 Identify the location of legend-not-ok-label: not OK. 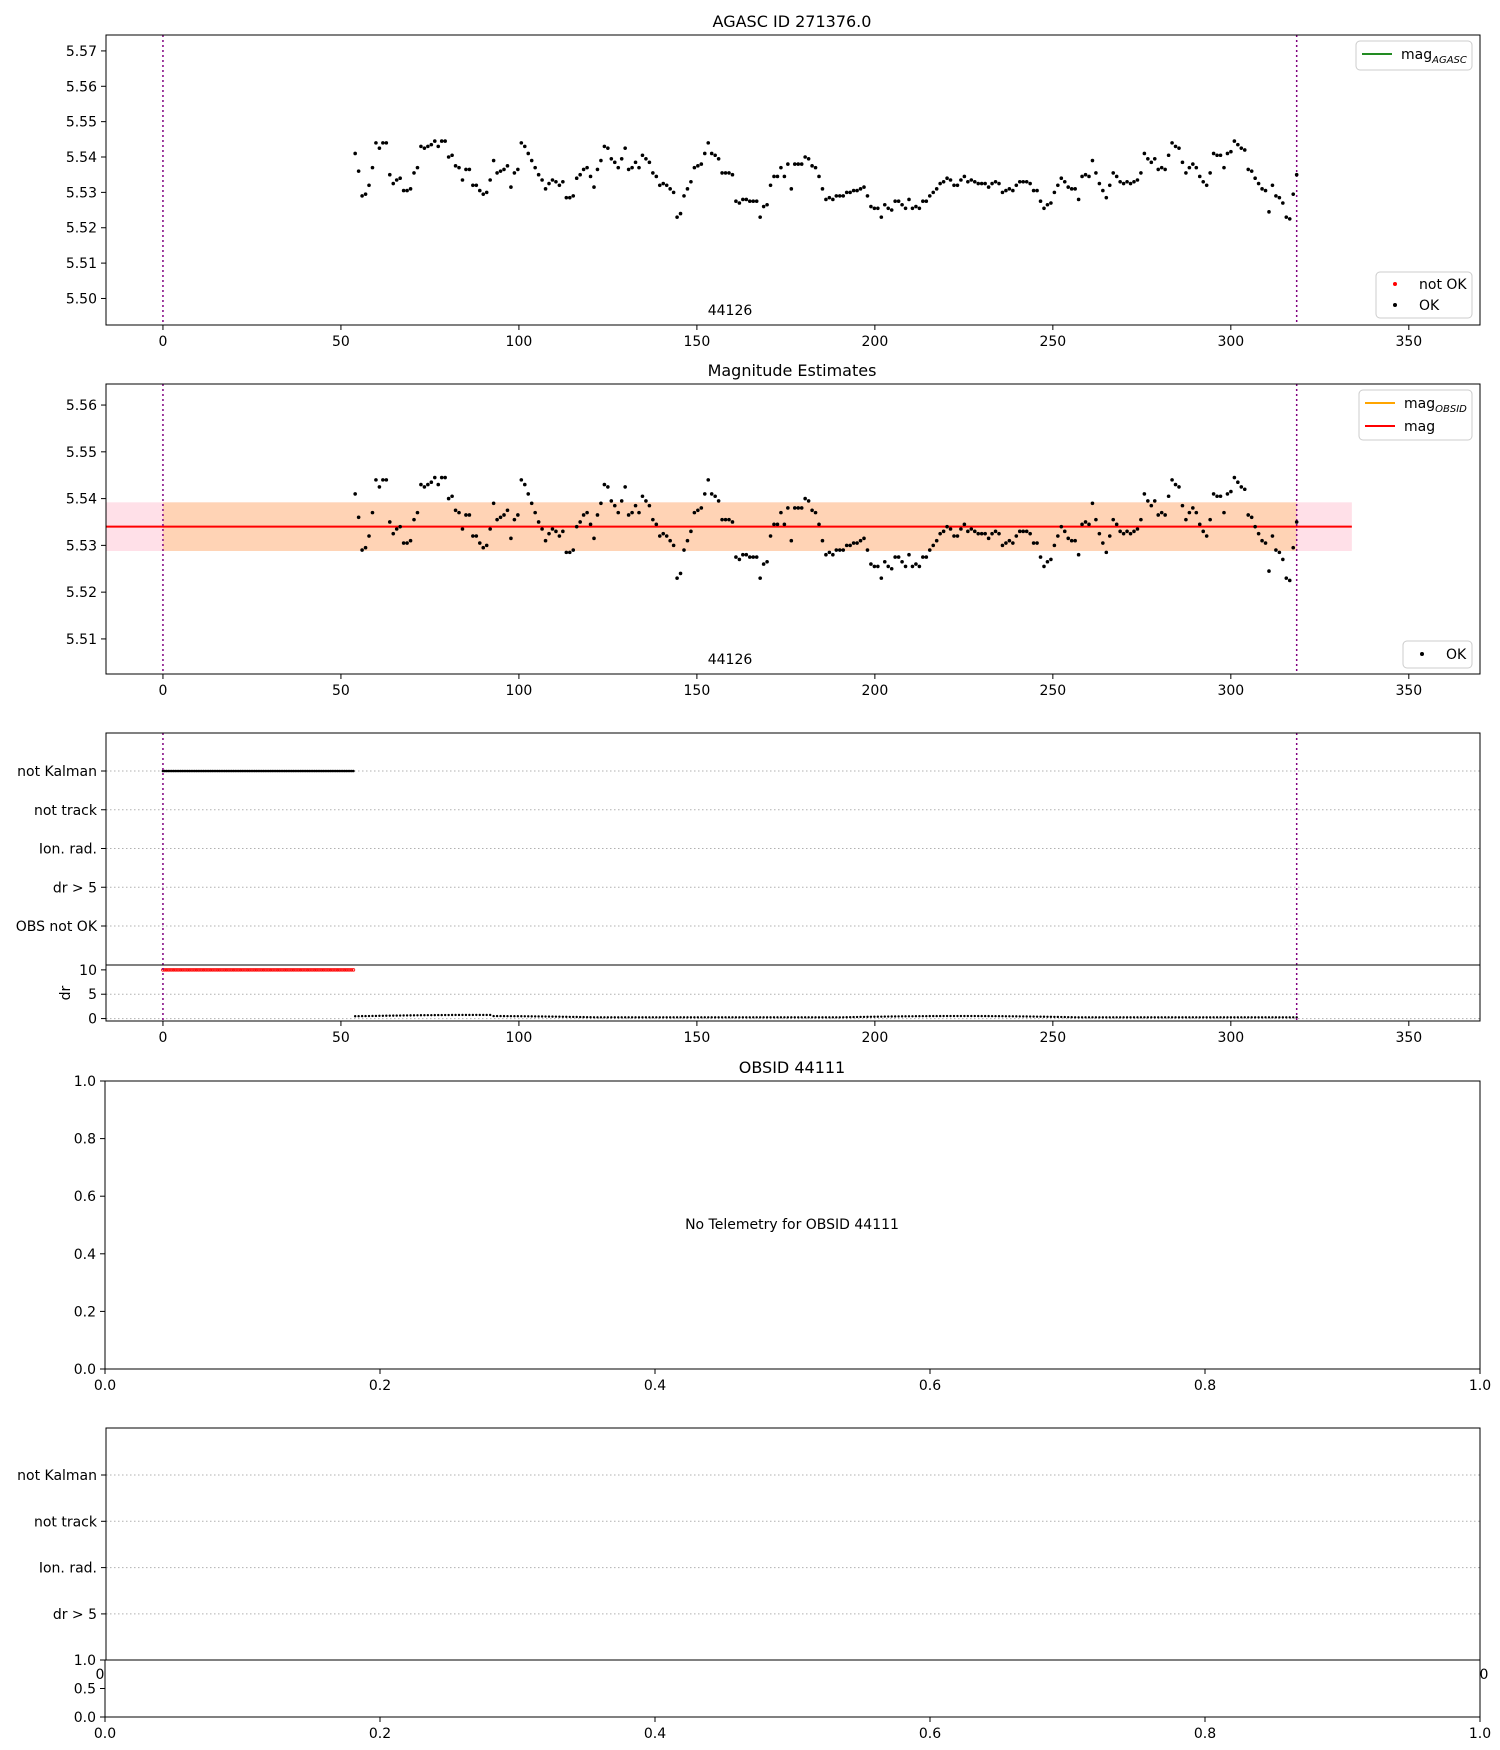
(1443, 285).